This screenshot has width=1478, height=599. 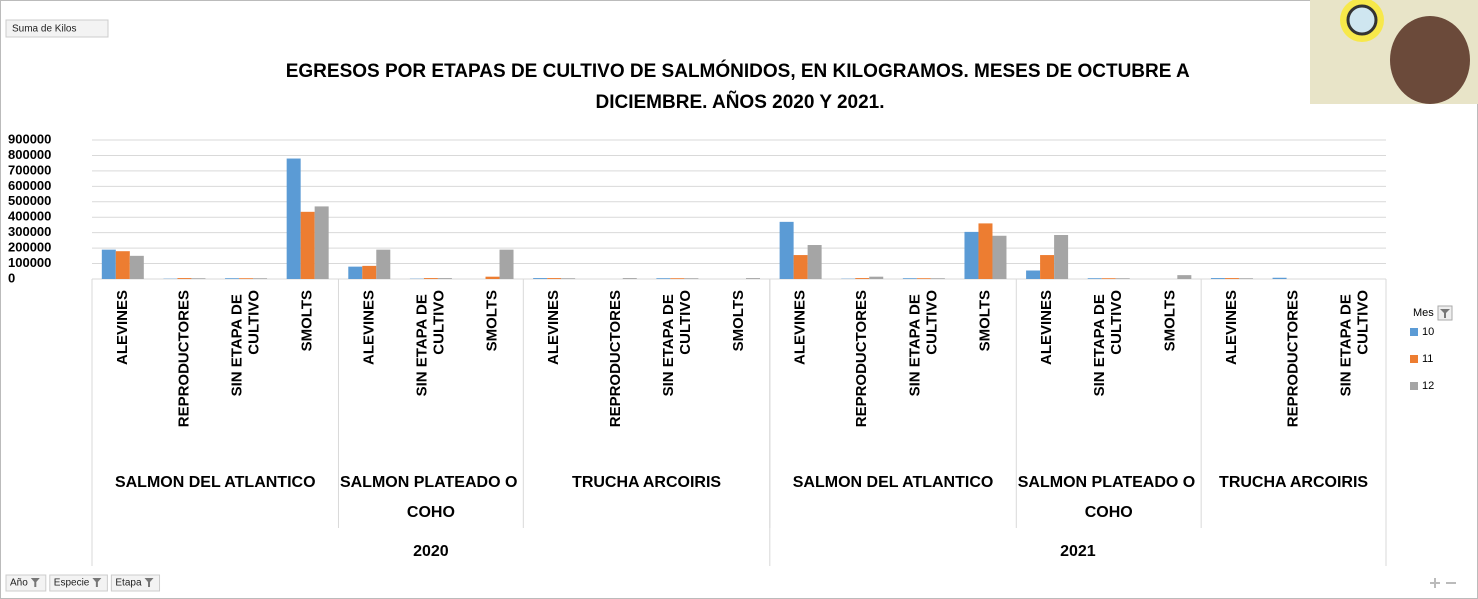 I want to click on filter-button, so click(x=78, y=583).